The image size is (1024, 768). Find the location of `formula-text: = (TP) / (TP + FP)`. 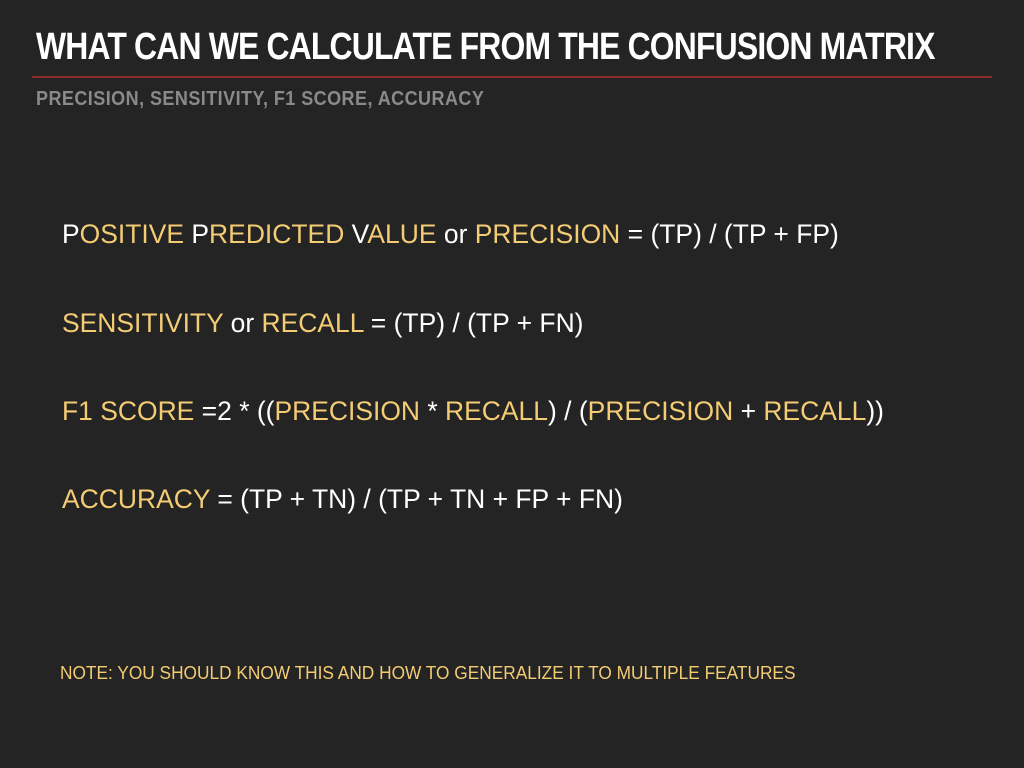

formula-text: = (TP) / (TP + FP) is located at coordinates (729, 234).